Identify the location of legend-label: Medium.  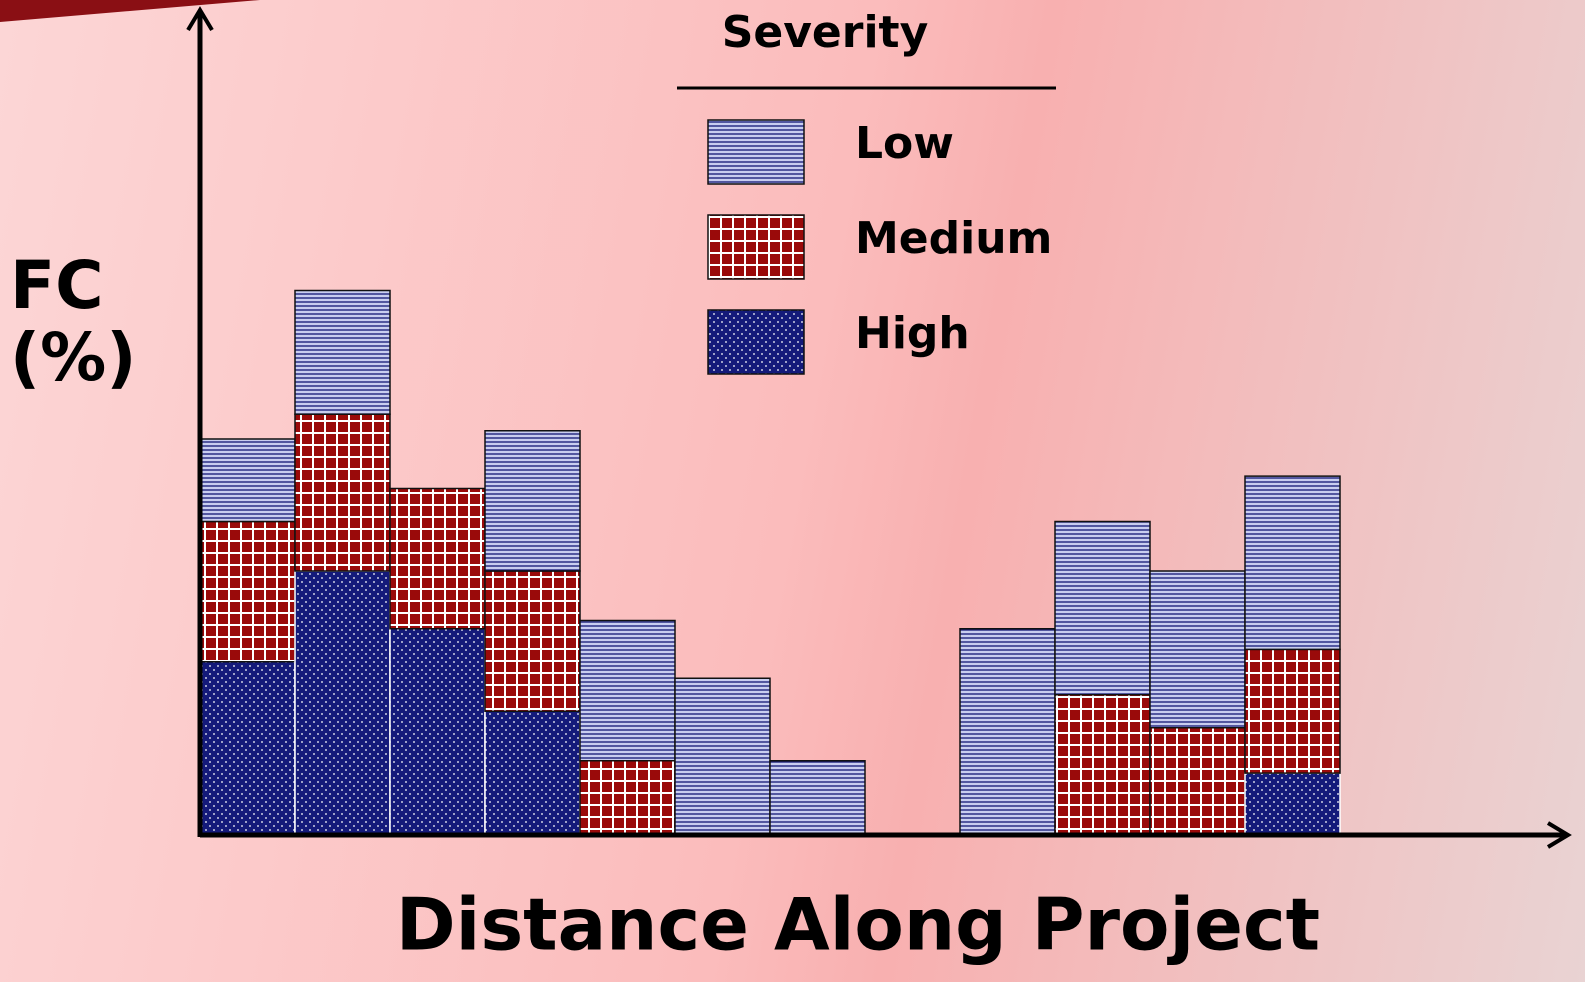
(953, 238).